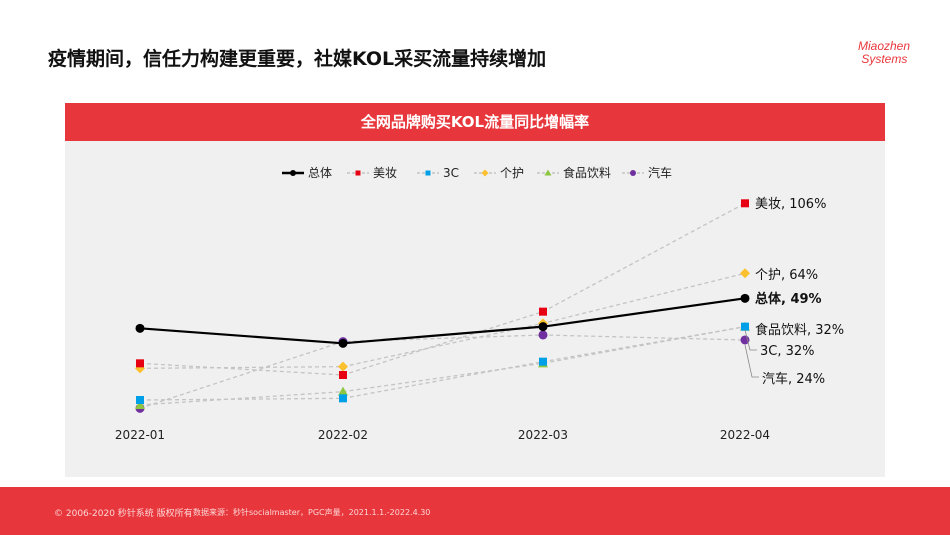 Image resolution: width=950 pixels, height=535 pixels. I want to click on chart-title: 全网品牌购买KOL流量同比增幅率, so click(475, 122).